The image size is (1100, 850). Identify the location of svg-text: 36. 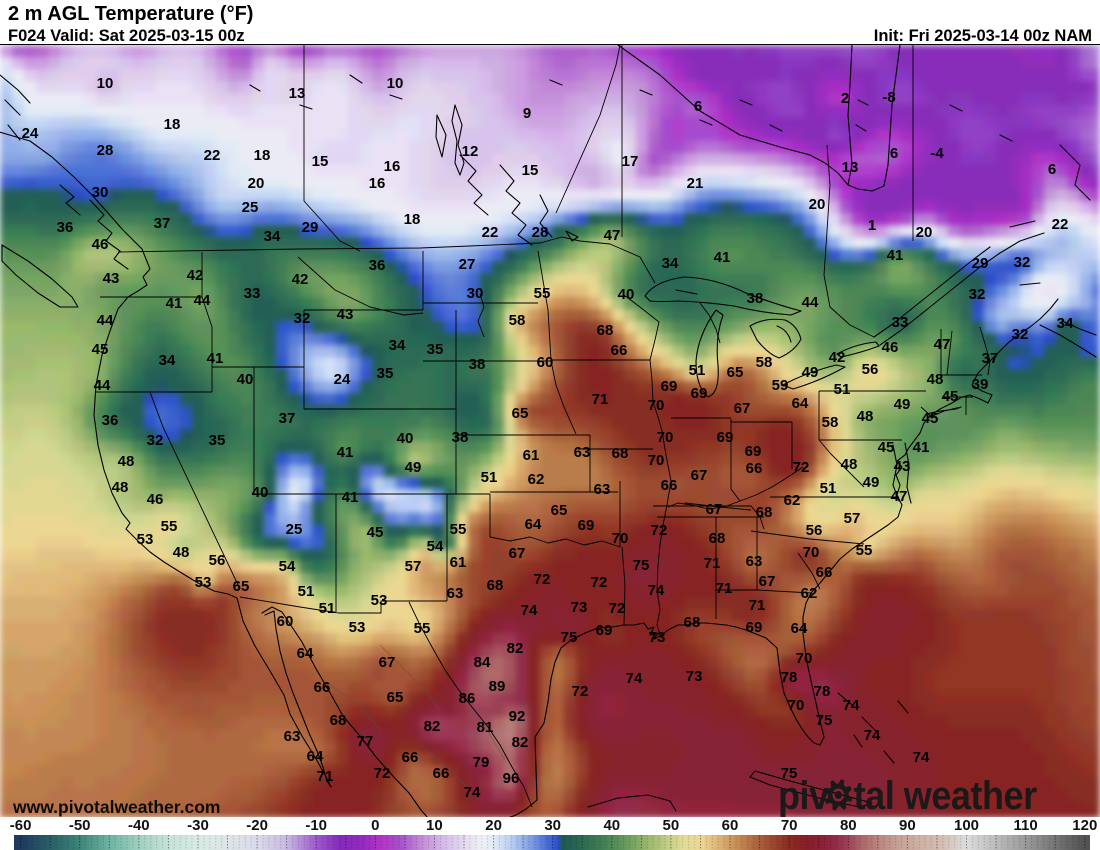
(65, 227).